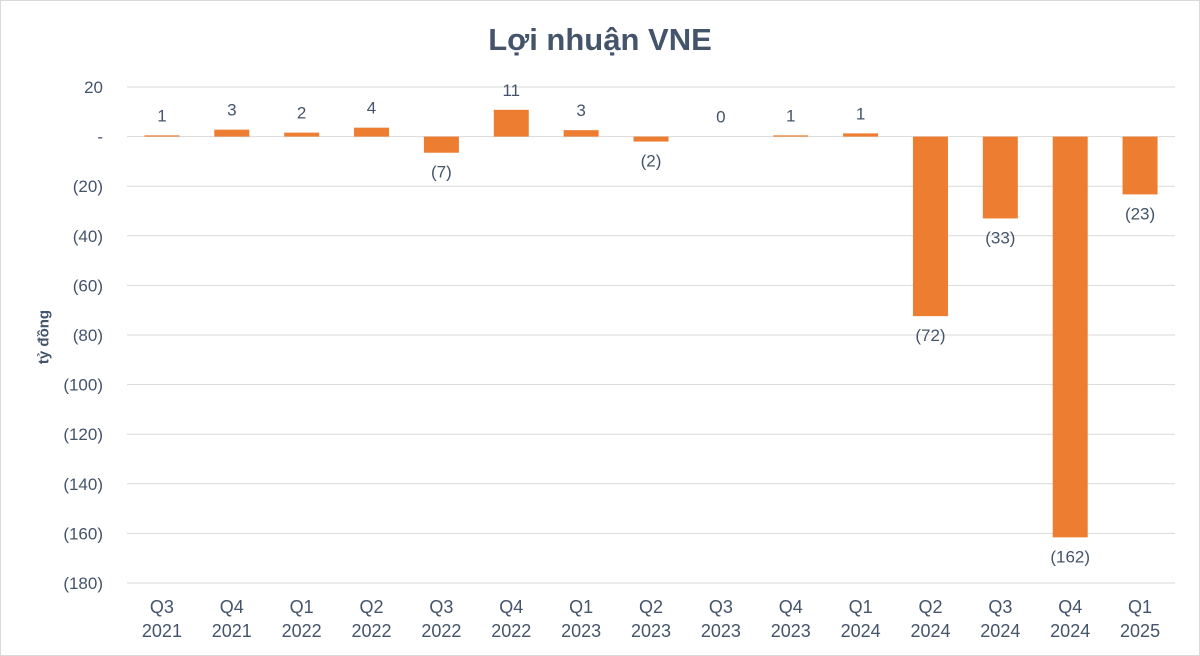  I want to click on data-label: (33), so click(1000, 237).